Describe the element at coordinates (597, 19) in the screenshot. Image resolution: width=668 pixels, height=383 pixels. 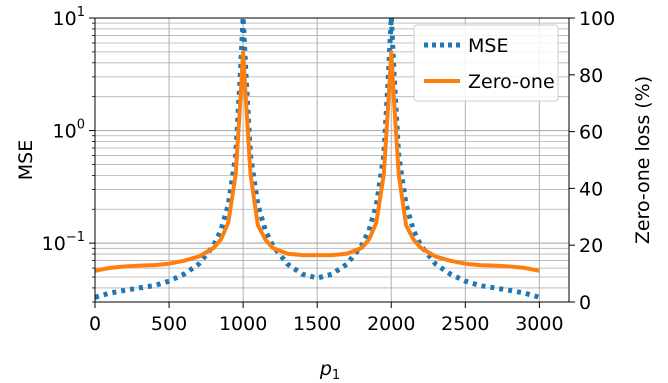
I see `right-tick-label-5: 100` at that location.